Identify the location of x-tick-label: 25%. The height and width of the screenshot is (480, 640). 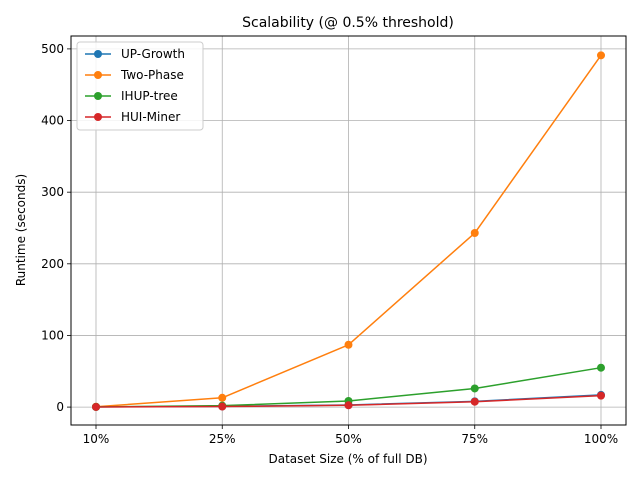
(222, 439).